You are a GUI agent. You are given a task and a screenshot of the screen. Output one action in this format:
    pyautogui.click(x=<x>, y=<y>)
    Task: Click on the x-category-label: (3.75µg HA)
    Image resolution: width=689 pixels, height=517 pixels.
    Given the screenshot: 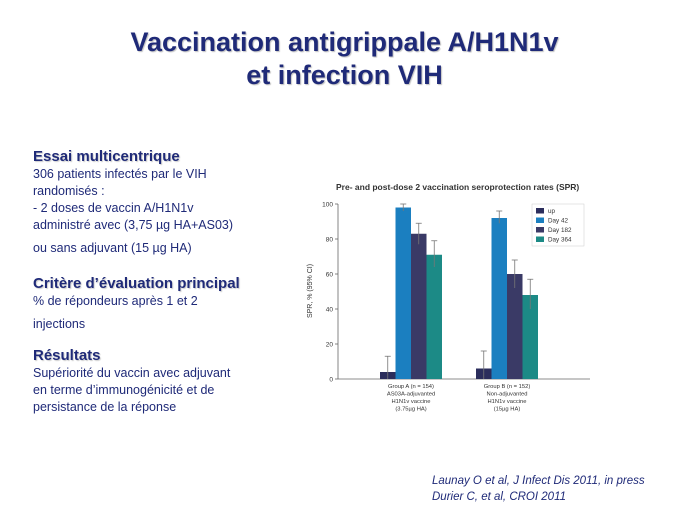 What is the action you would take?
    pyautogui.click(x=410, y=410)
    